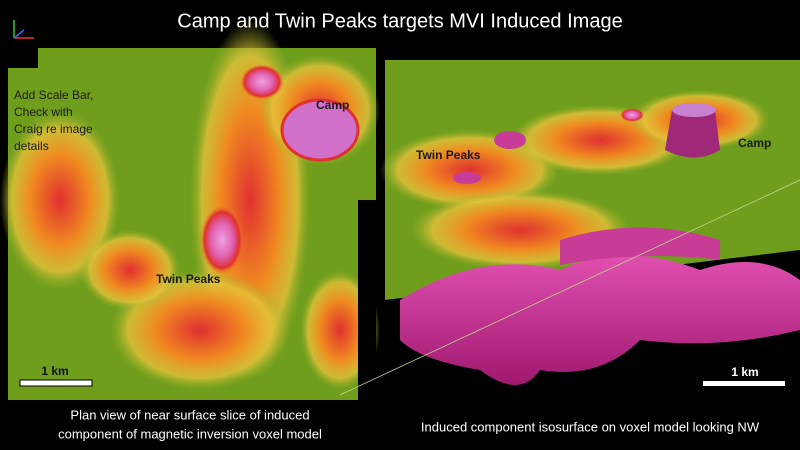  What do you see at coordinates (23, 29) in the screenshot?
I see `axis-icon` at bounding box center [23, 29].